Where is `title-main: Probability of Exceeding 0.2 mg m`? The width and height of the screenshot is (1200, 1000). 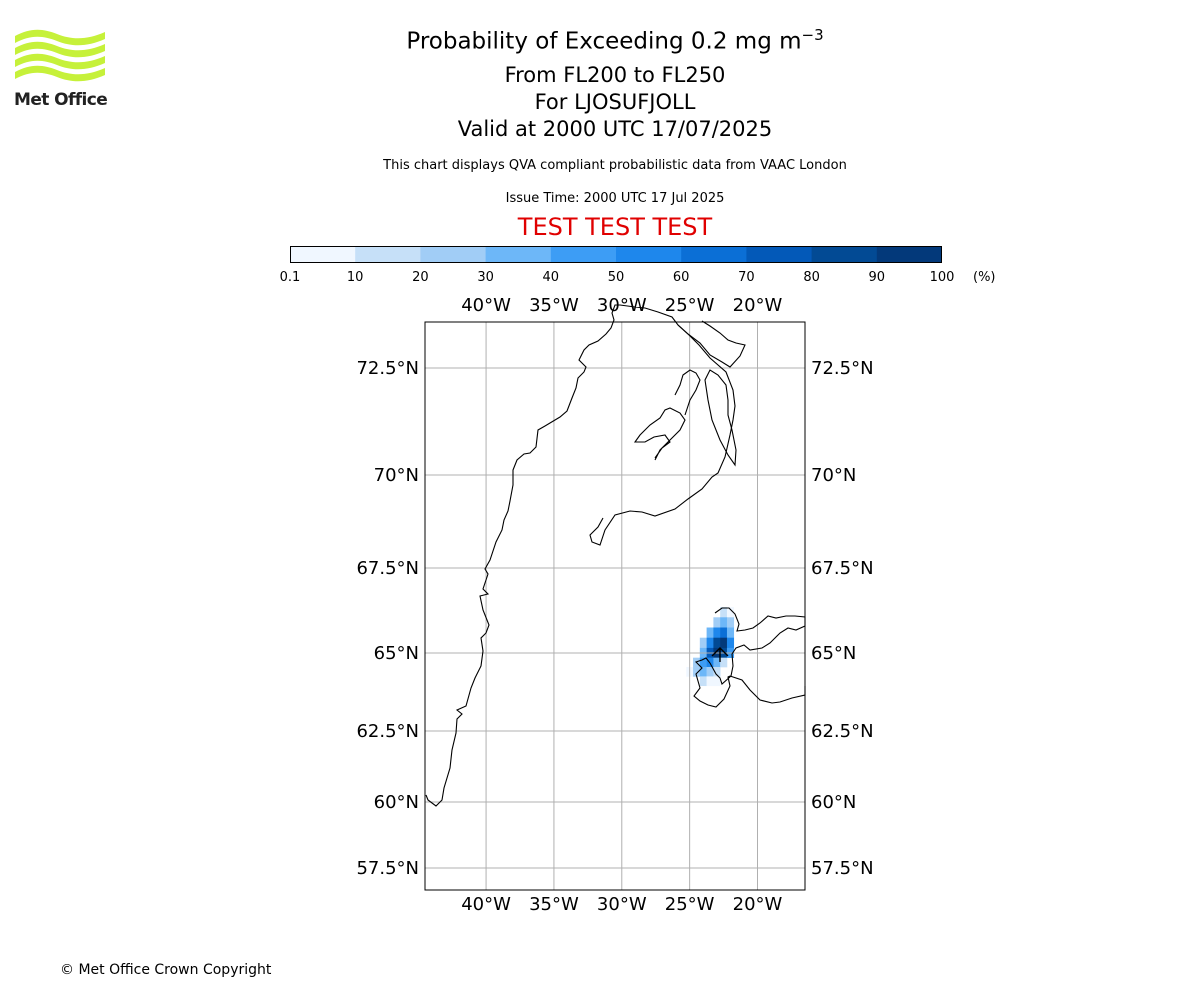 title-main: Probability of Exceeding 0.2 mg m is located at coordinates (604, 41).